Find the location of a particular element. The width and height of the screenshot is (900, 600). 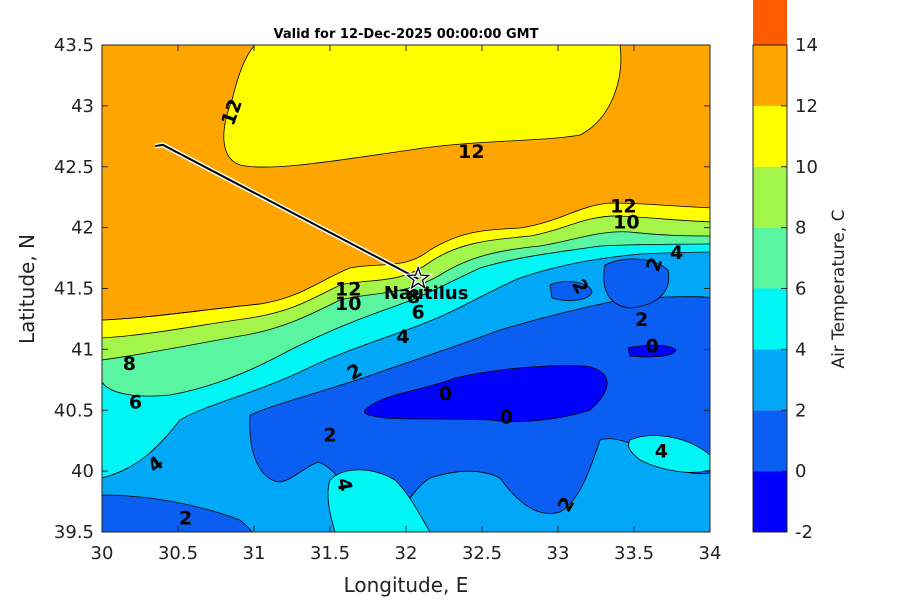

colorbar-ticks: -2 0 2 4 6 8 10 12 14 is located at coordinates (799, 289).